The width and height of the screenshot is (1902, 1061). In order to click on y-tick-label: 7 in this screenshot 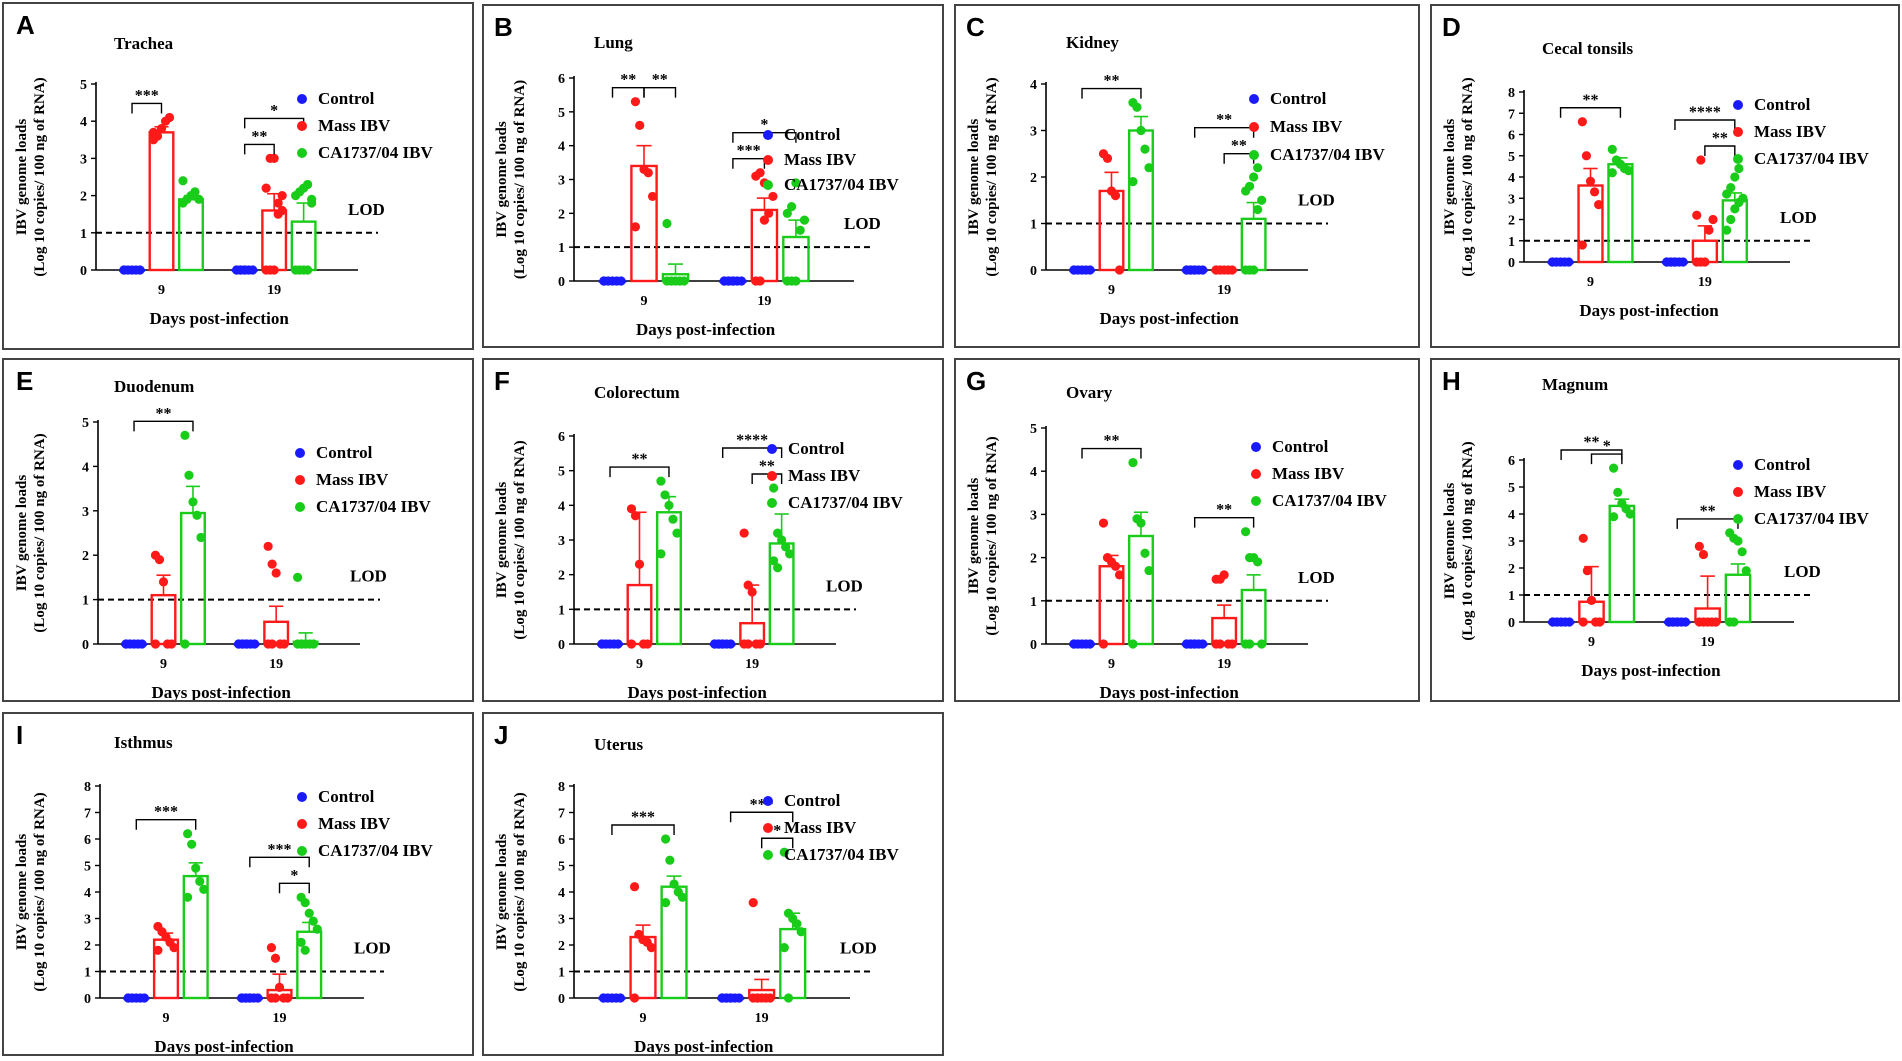, I will do `click(87, 814)`.